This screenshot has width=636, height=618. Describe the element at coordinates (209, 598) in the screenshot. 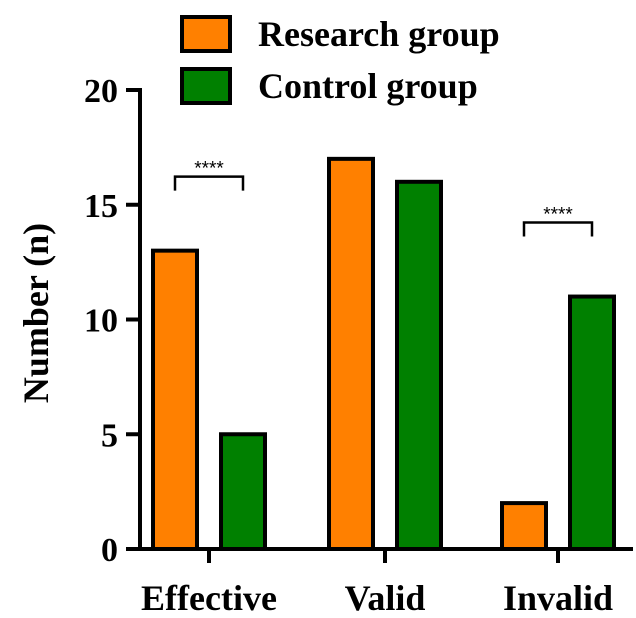

I see `x-tick-label: Effective` at that location.